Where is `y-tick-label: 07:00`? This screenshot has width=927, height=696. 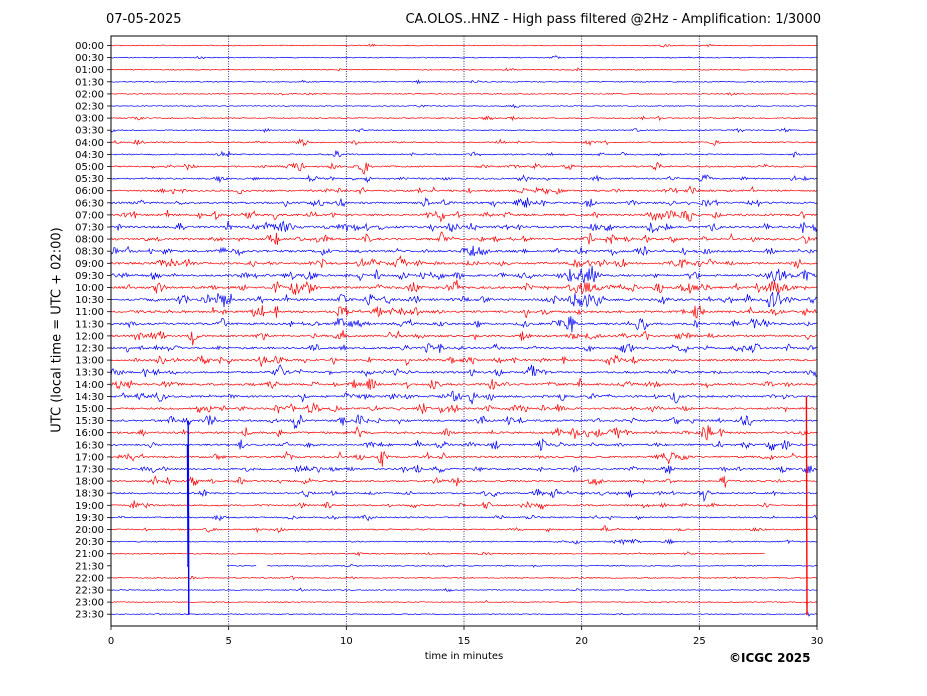
y-tick-label: 07:00 is located at coordinates (89, 215).